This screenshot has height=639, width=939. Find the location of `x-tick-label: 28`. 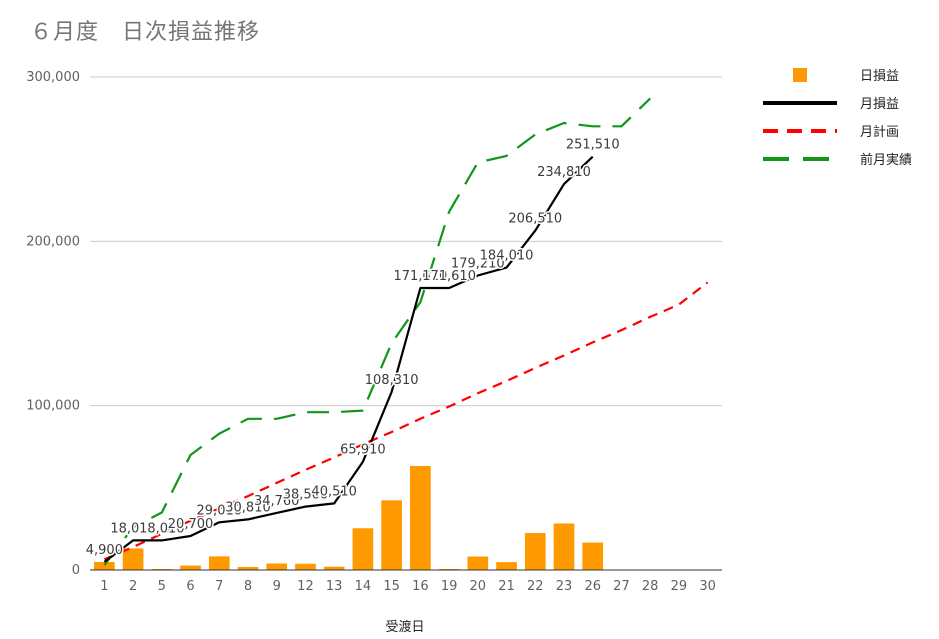

x-tick-label: 28 is located at coordinates (650, 586).